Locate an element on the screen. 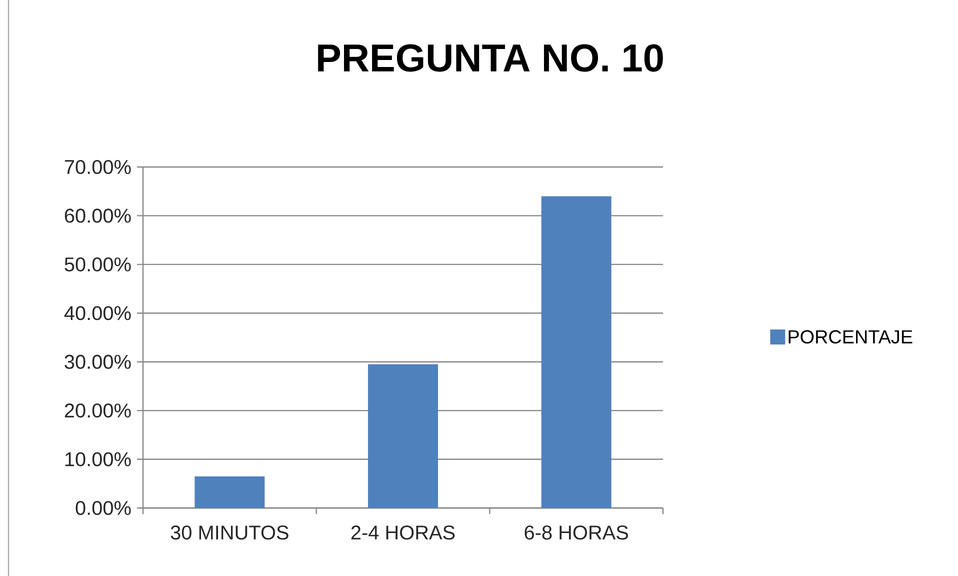  x-tick-label: 6-8 HORAS is located at coordinates (576, 533).